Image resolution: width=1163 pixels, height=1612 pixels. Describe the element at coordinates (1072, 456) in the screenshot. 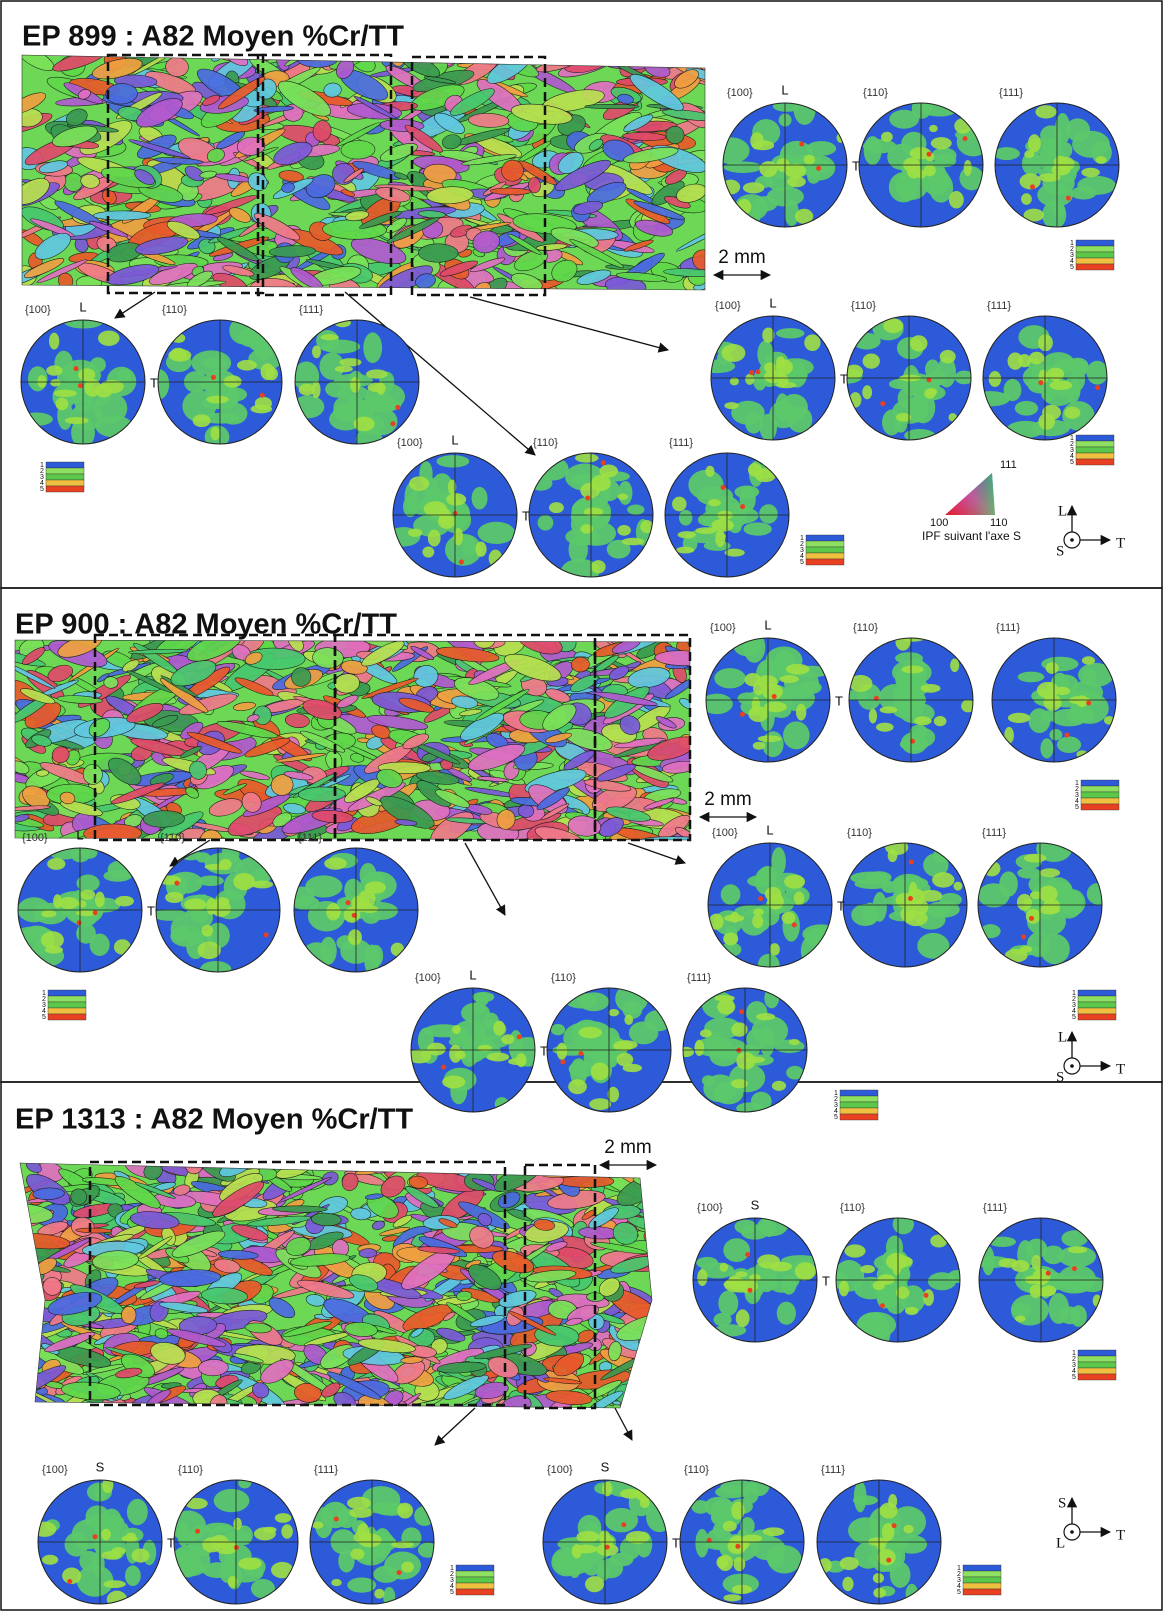

I see `legend-label: 4` at that location.